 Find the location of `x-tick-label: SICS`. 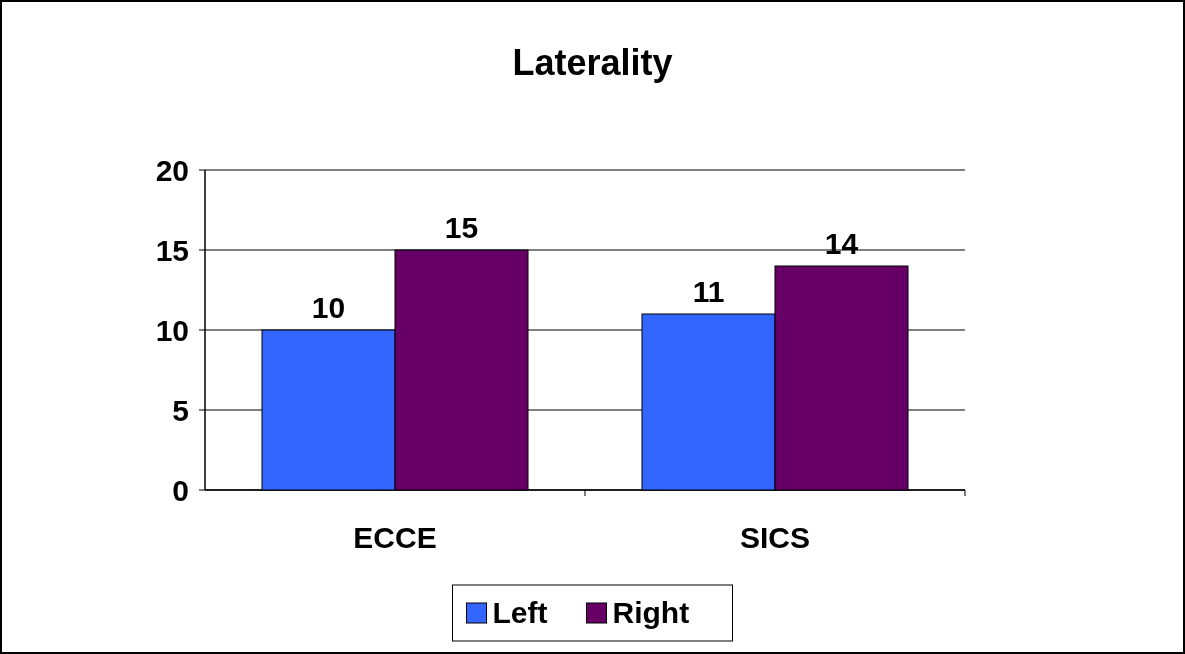

x-tick-label: SICS is located at coordinates (775, 537).